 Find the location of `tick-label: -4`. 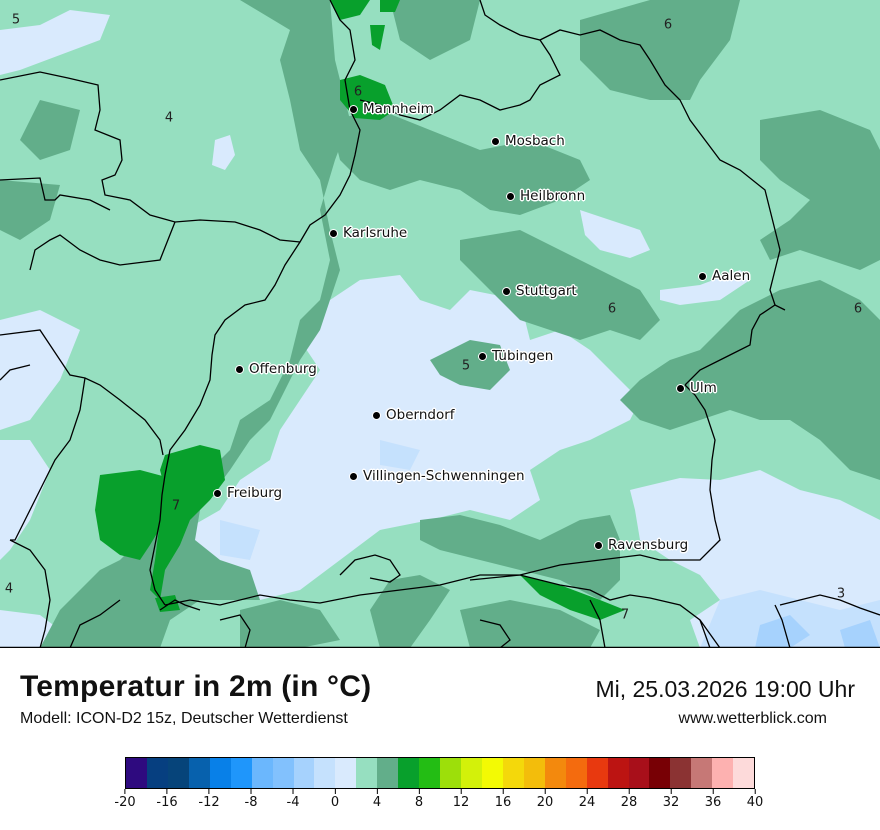

tick-label: -4 is located at coordinates (293, 802).